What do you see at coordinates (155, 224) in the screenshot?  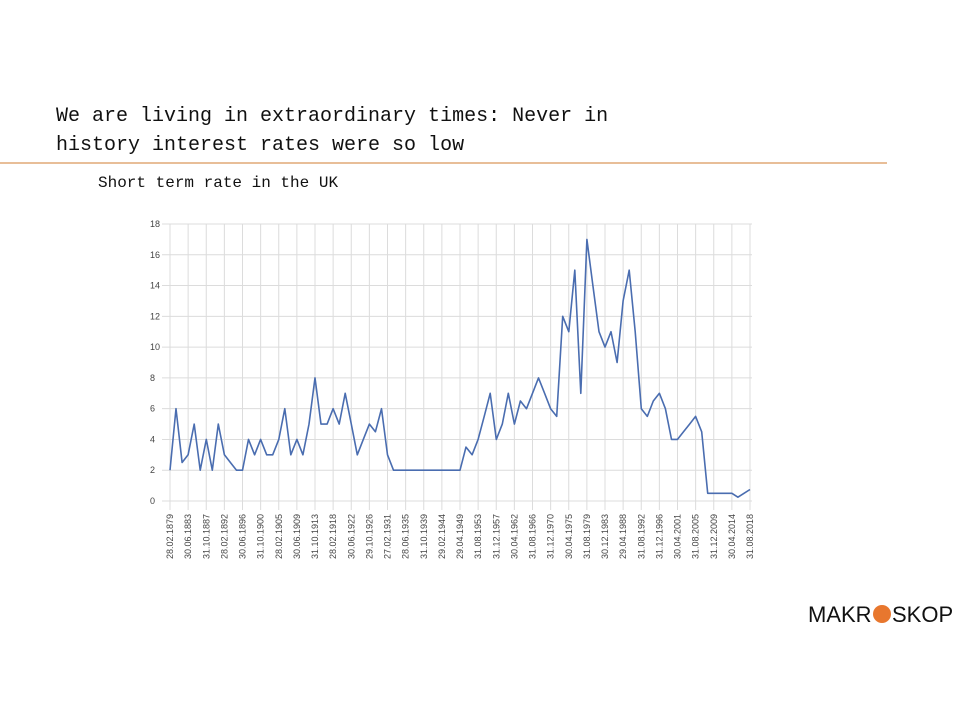 I see `y-tick-label: 18` at bounding box center [155, 224].